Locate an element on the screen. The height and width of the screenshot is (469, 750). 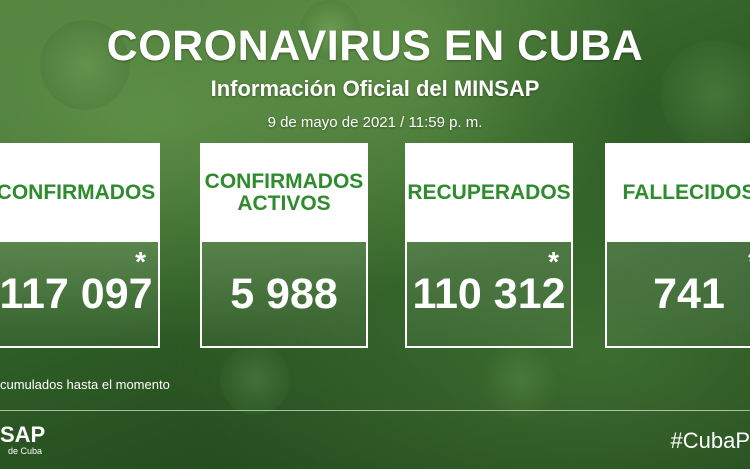
card-label: RECUPERADOS is located at coordinates (489, 192).